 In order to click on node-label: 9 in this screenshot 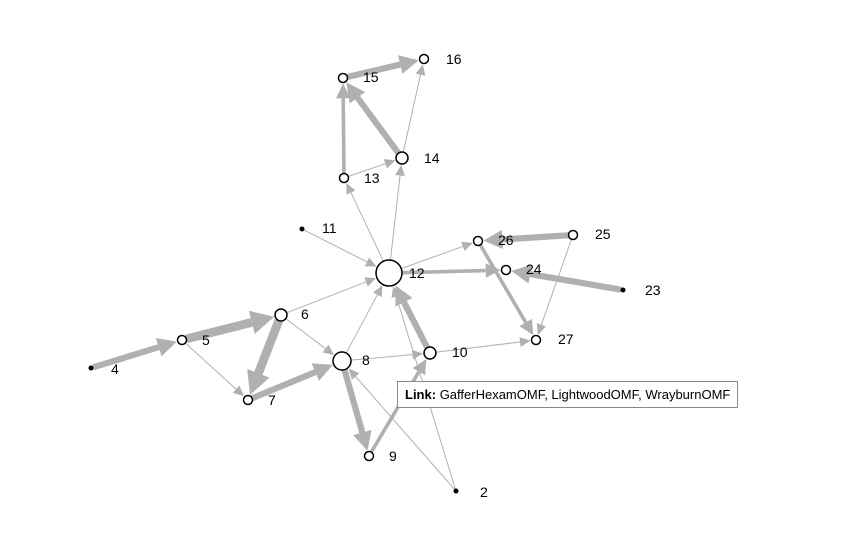, I will do `click(393, 456)`.